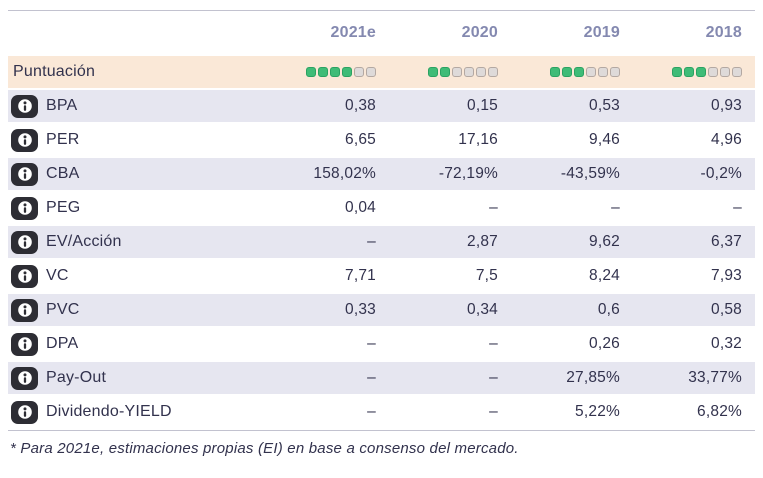 This screenshot has width=763, height=478. Describe the element at coordinates (479, 32) in the screenshot. I see `column-header-2020: 2020` at that location.